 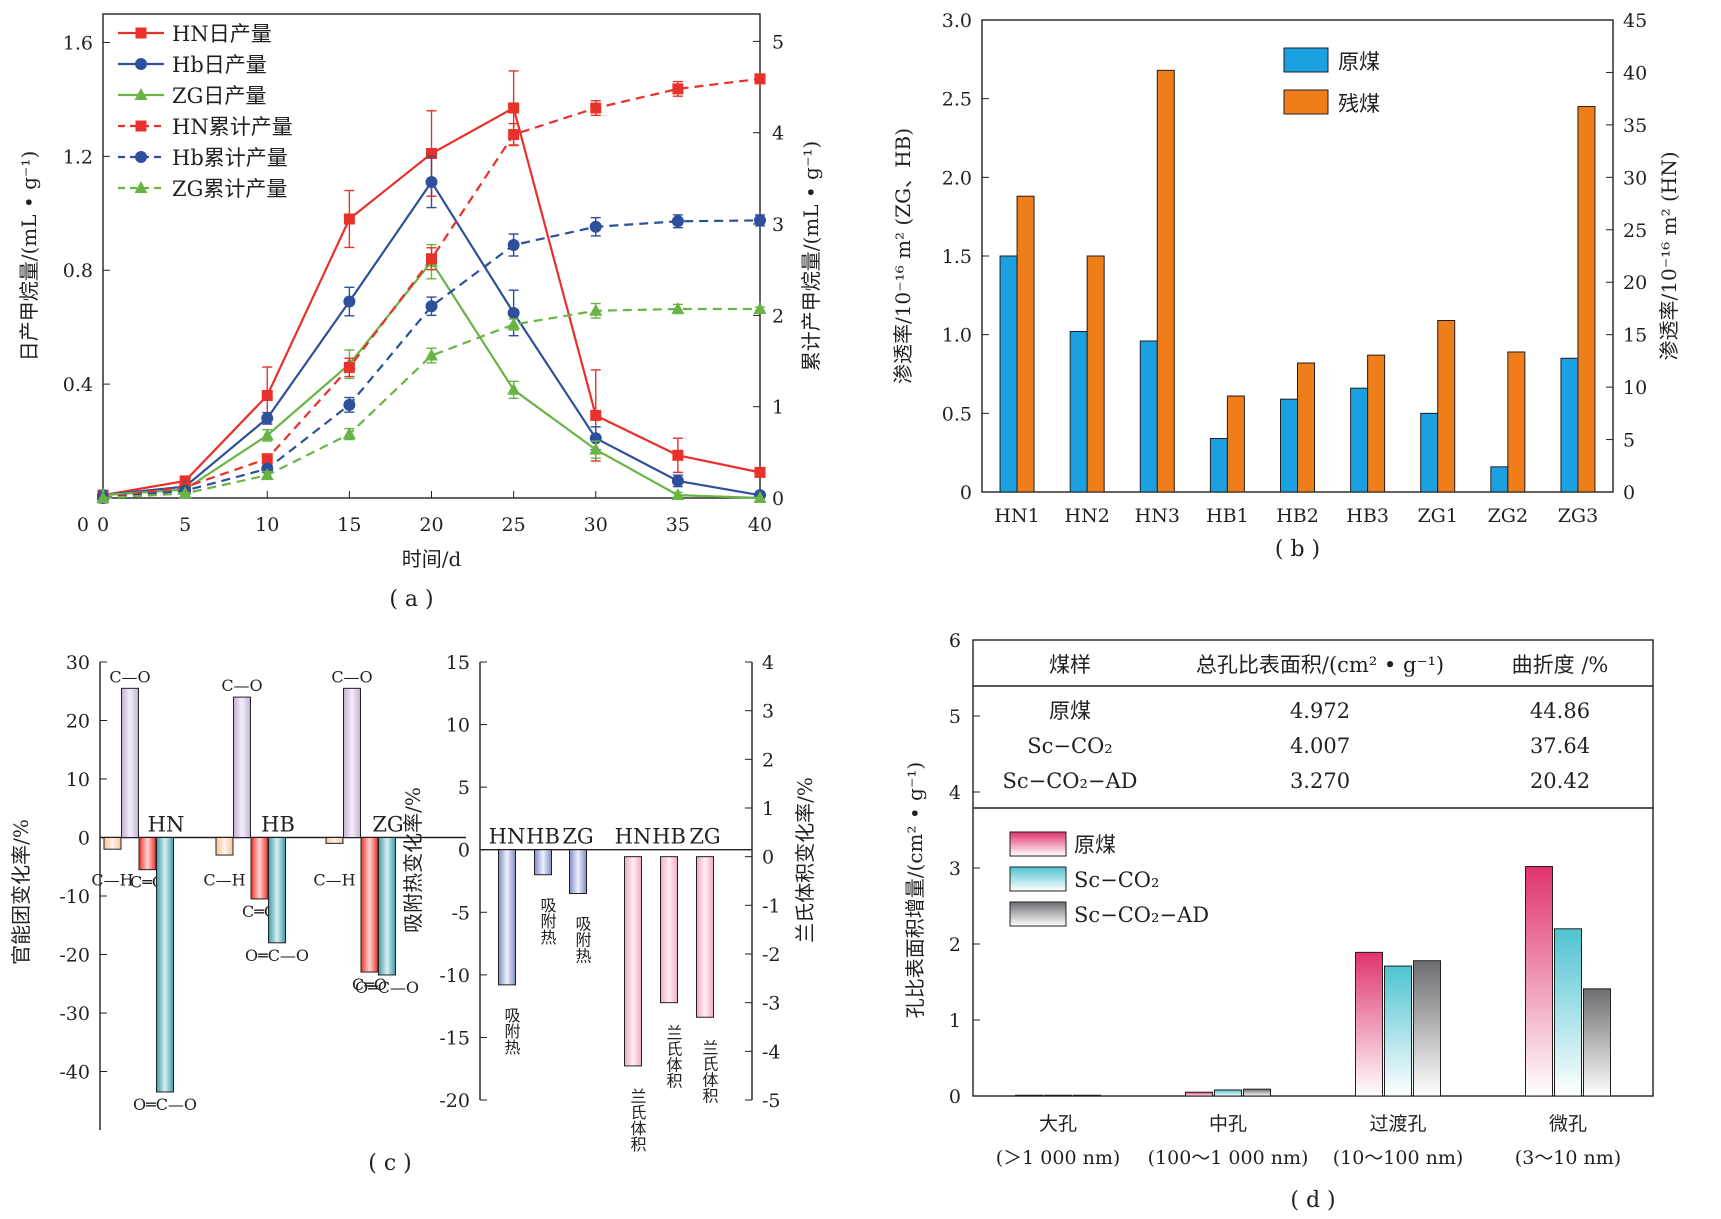 I want to click on sub-y2-tick-label: 3, so click(x=768, y=712).